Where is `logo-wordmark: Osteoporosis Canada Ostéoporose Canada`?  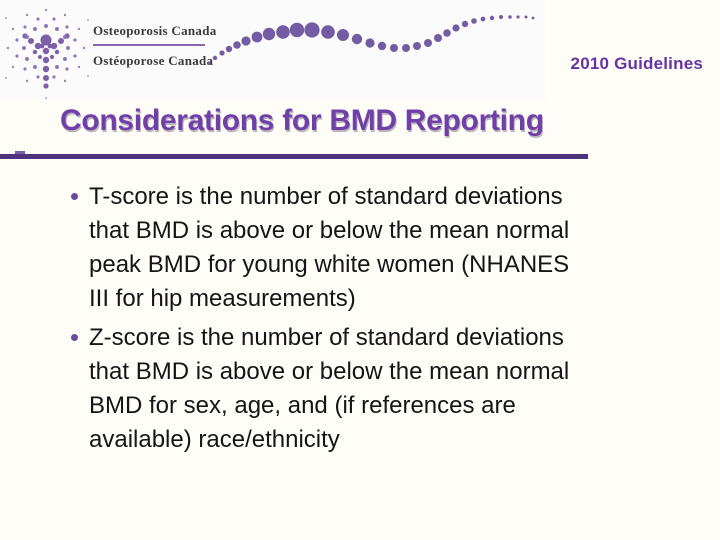
logo-wordmark: Osteoporosis Canada Ostéoporose Canada is located at coordinates (158, 45).